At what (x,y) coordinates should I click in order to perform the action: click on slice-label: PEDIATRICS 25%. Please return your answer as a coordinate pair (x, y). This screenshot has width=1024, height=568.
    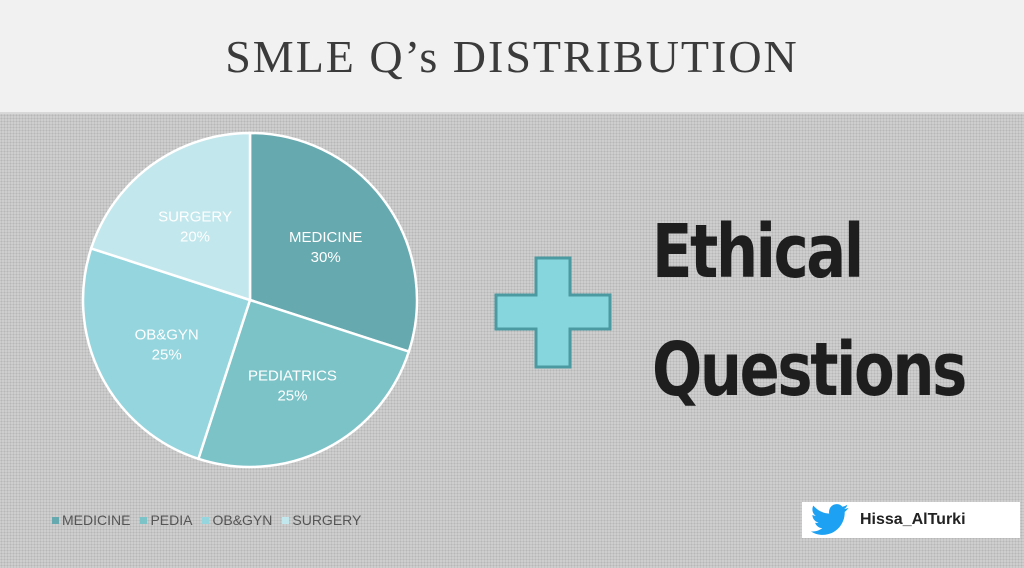
    Looking at the image, I should click on (292, 385).